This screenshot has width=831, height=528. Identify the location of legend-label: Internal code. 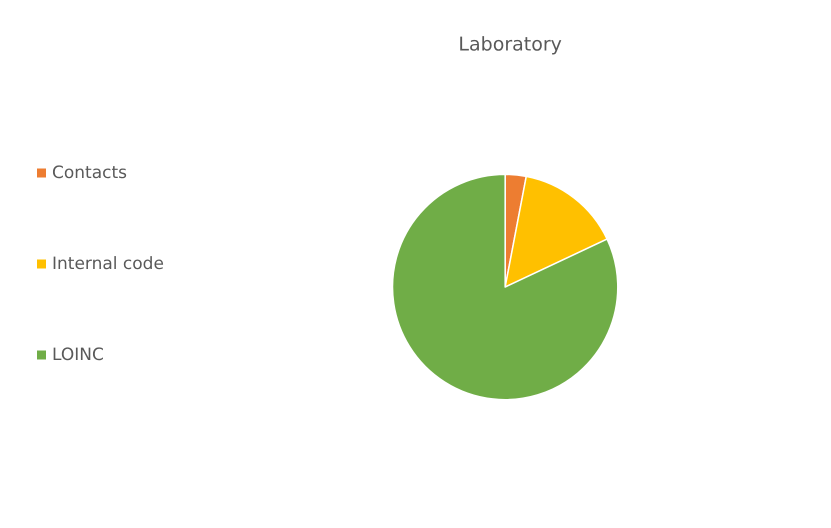
(108, 264).